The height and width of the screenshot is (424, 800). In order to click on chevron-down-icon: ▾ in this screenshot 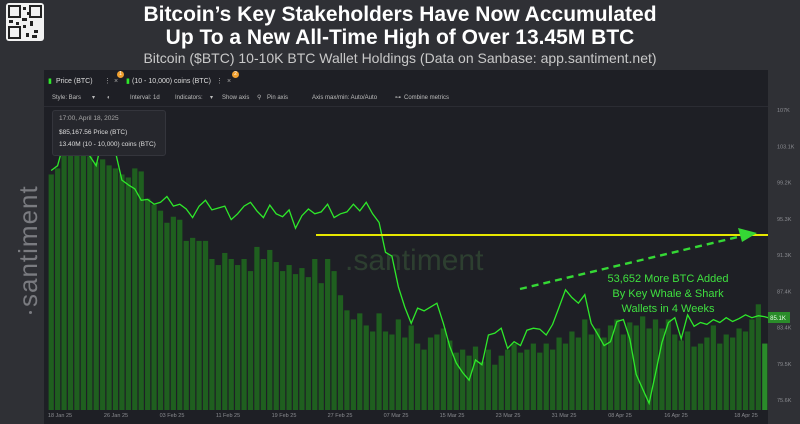, I will do `click(94, 98)`.